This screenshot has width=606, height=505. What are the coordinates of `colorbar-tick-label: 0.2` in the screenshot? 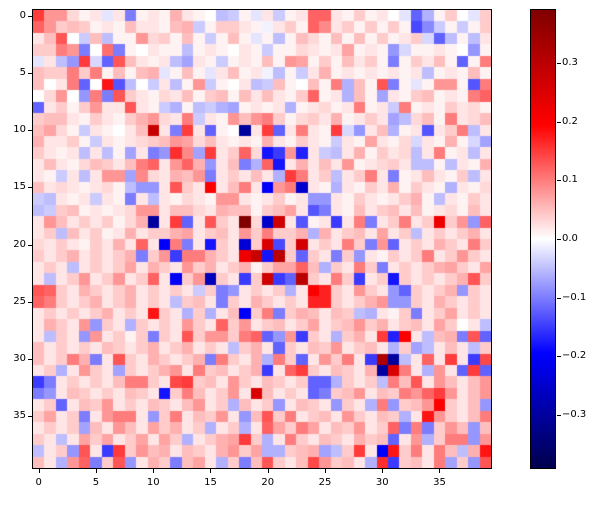 It's located at (570, 121).